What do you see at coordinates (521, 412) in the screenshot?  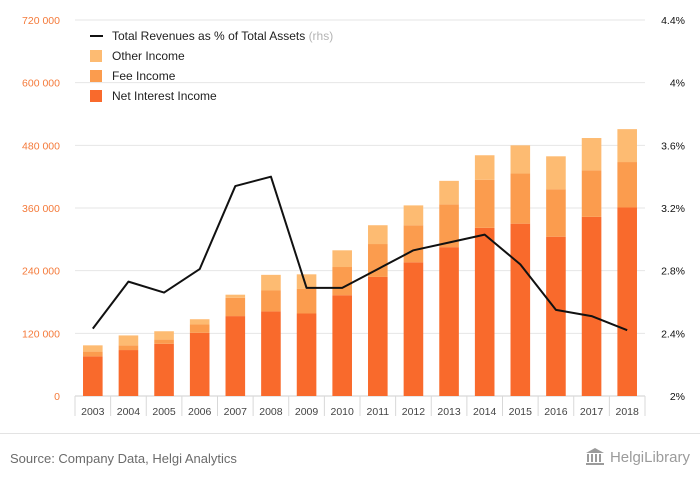 I see `x-tick-label: 2015` at bounding box center [521, 412].